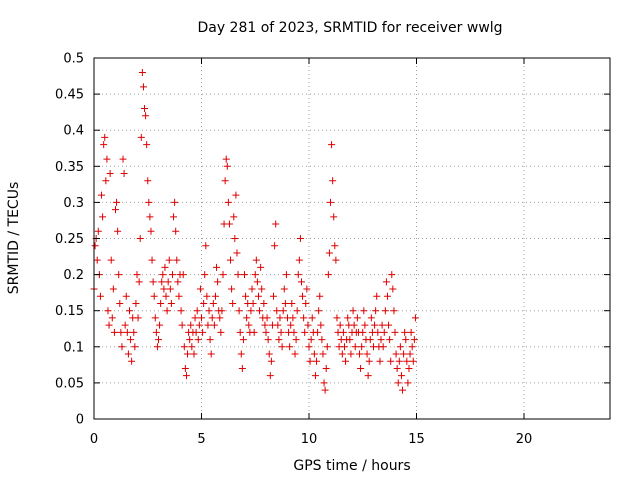  Describe the element at coordinates (73, 131) in the screenshot. I see `y-tick-label: 0.4` at that location.